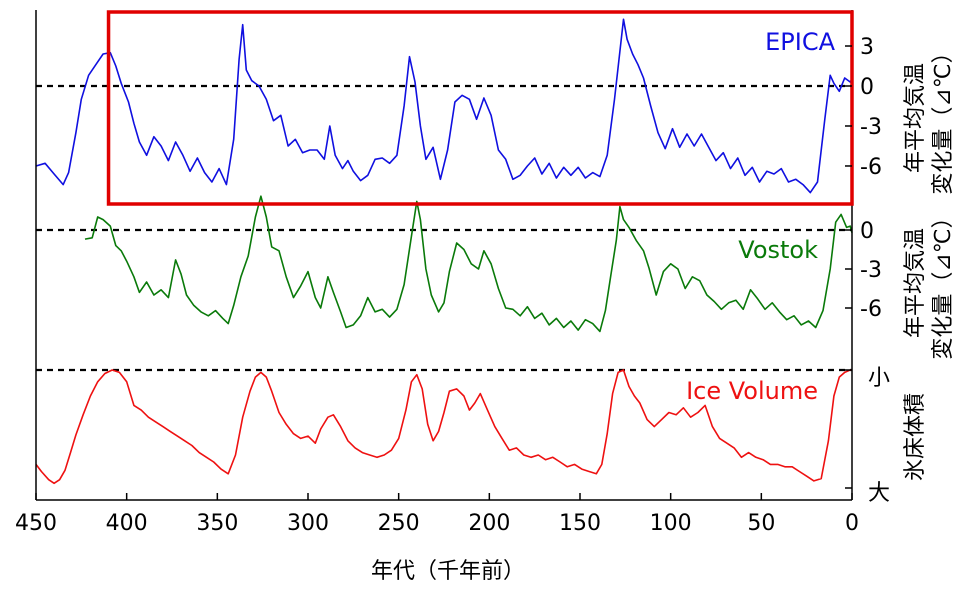  I want to click on x-tick-label: 400, so click(127, 523).